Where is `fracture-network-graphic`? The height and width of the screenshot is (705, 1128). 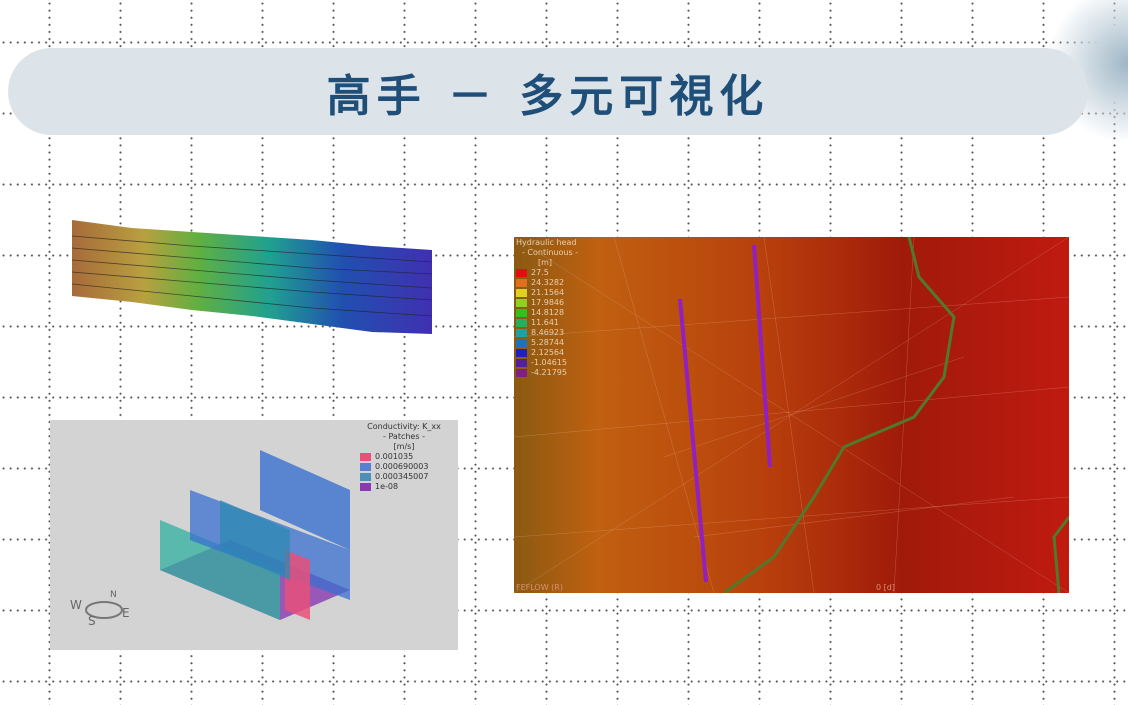
fracture-network-graphic is located at coordinates (255, 535).